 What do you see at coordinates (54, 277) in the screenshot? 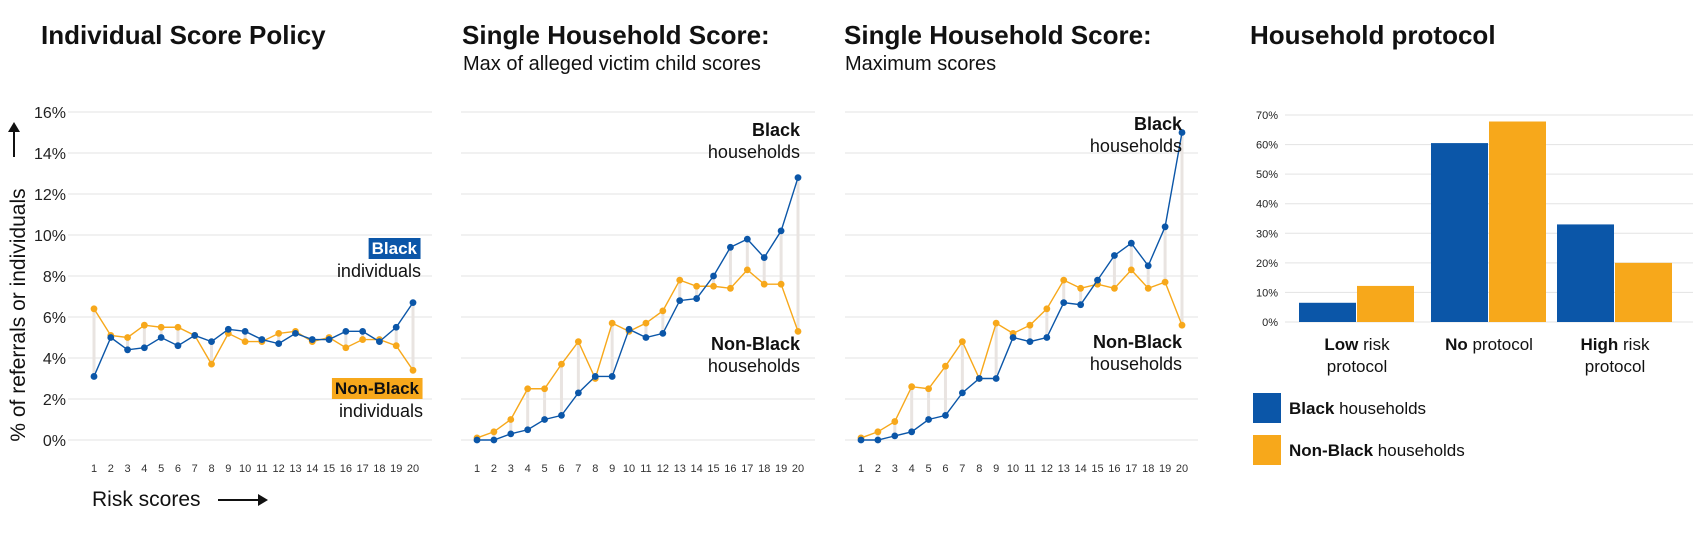
I see `y-tick-label: 8%` at bounding box center [54, 277].